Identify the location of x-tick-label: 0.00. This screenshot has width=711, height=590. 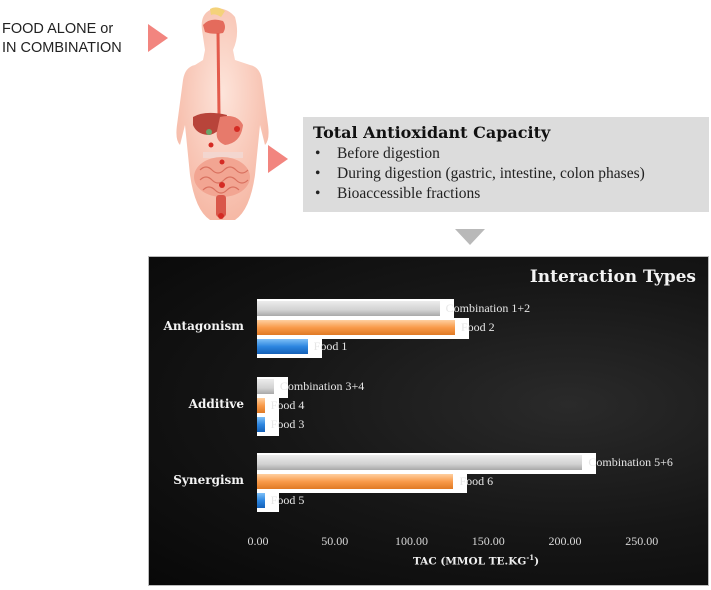
(258, 541).